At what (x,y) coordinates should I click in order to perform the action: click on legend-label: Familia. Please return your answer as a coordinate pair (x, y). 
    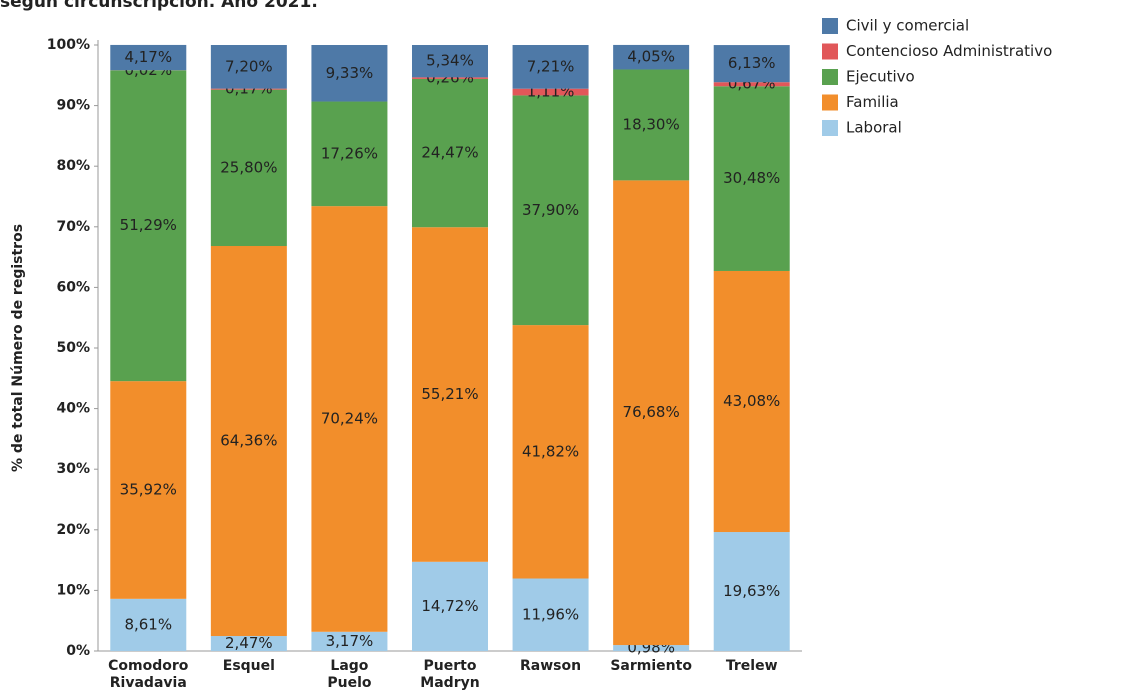
    Looking at the image, I should click on (872, 102).